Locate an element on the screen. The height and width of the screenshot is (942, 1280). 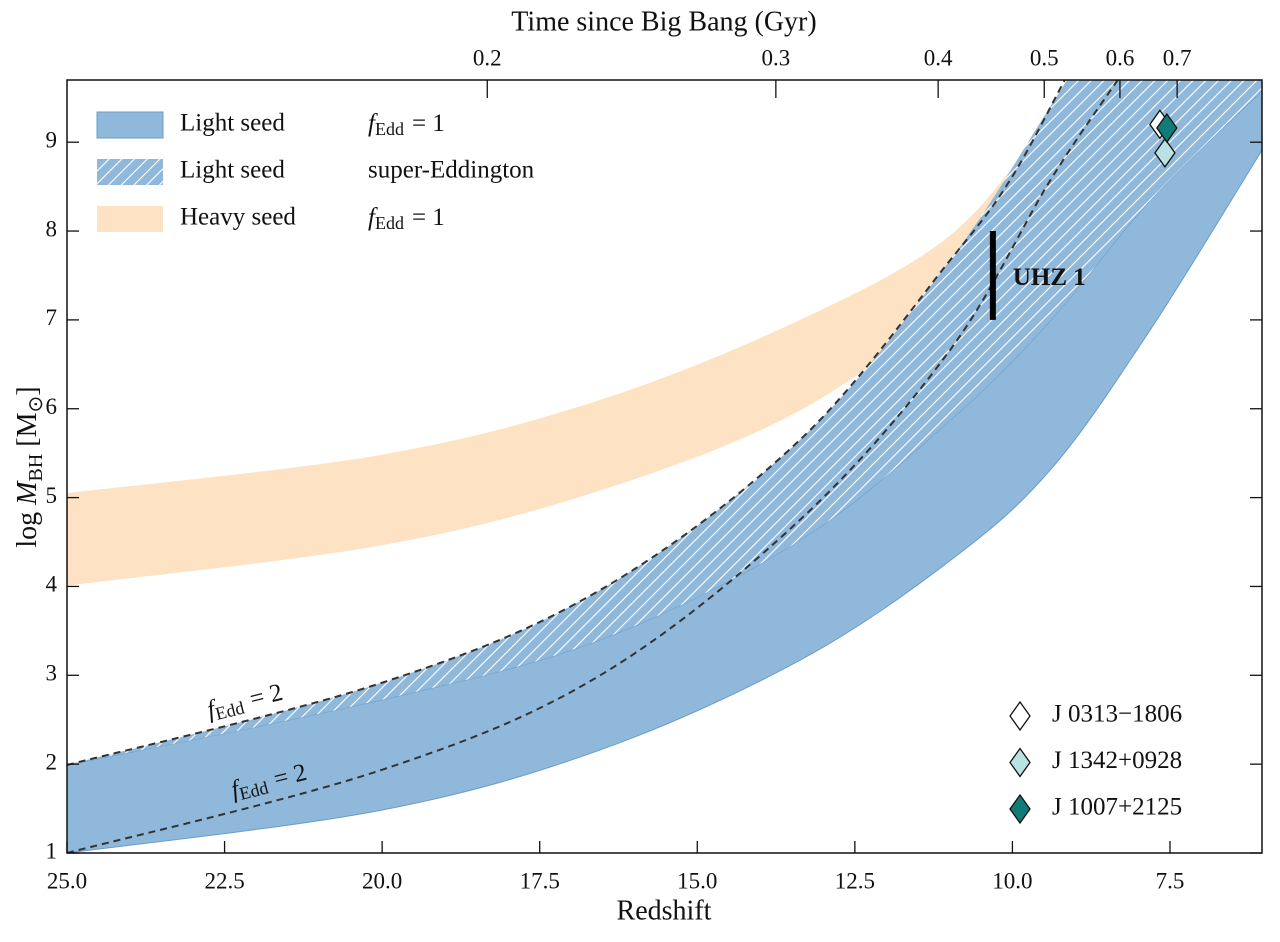
y-tick-label: 5 is located at coordinates (52, 495).